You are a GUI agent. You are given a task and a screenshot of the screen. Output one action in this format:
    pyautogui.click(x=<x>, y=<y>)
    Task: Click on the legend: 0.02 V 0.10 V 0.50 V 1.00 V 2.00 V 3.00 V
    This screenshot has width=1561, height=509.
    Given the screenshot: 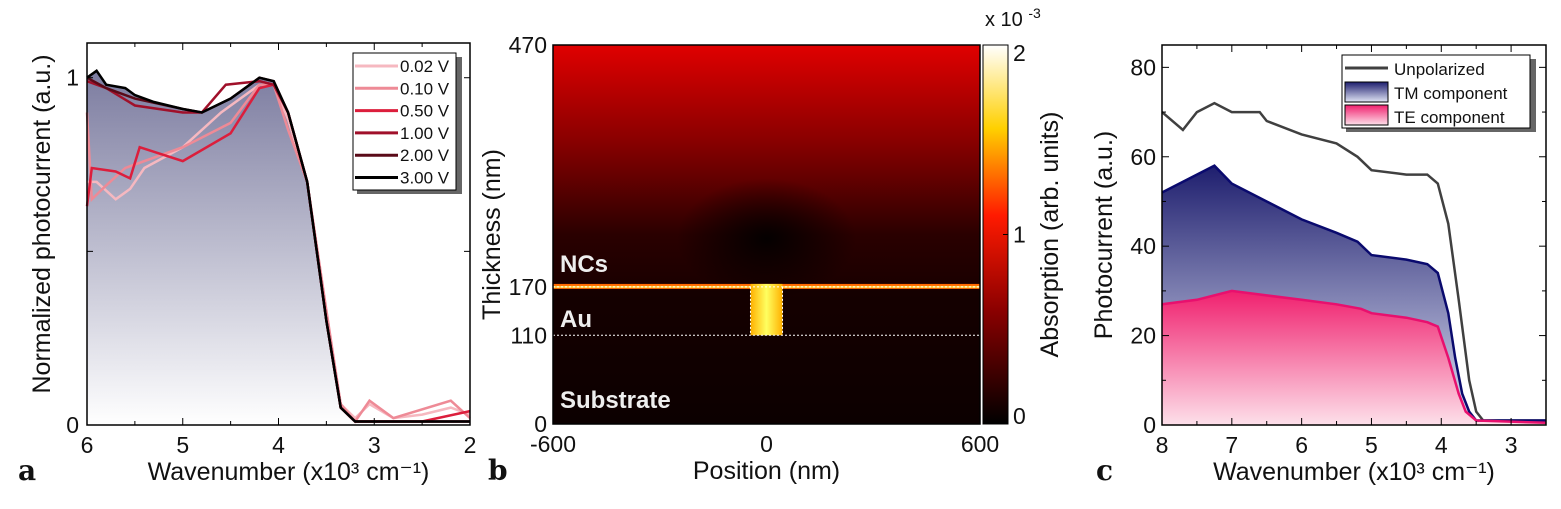 What is the action you would take?
    pyautogui.click(x=407, y=123)
    